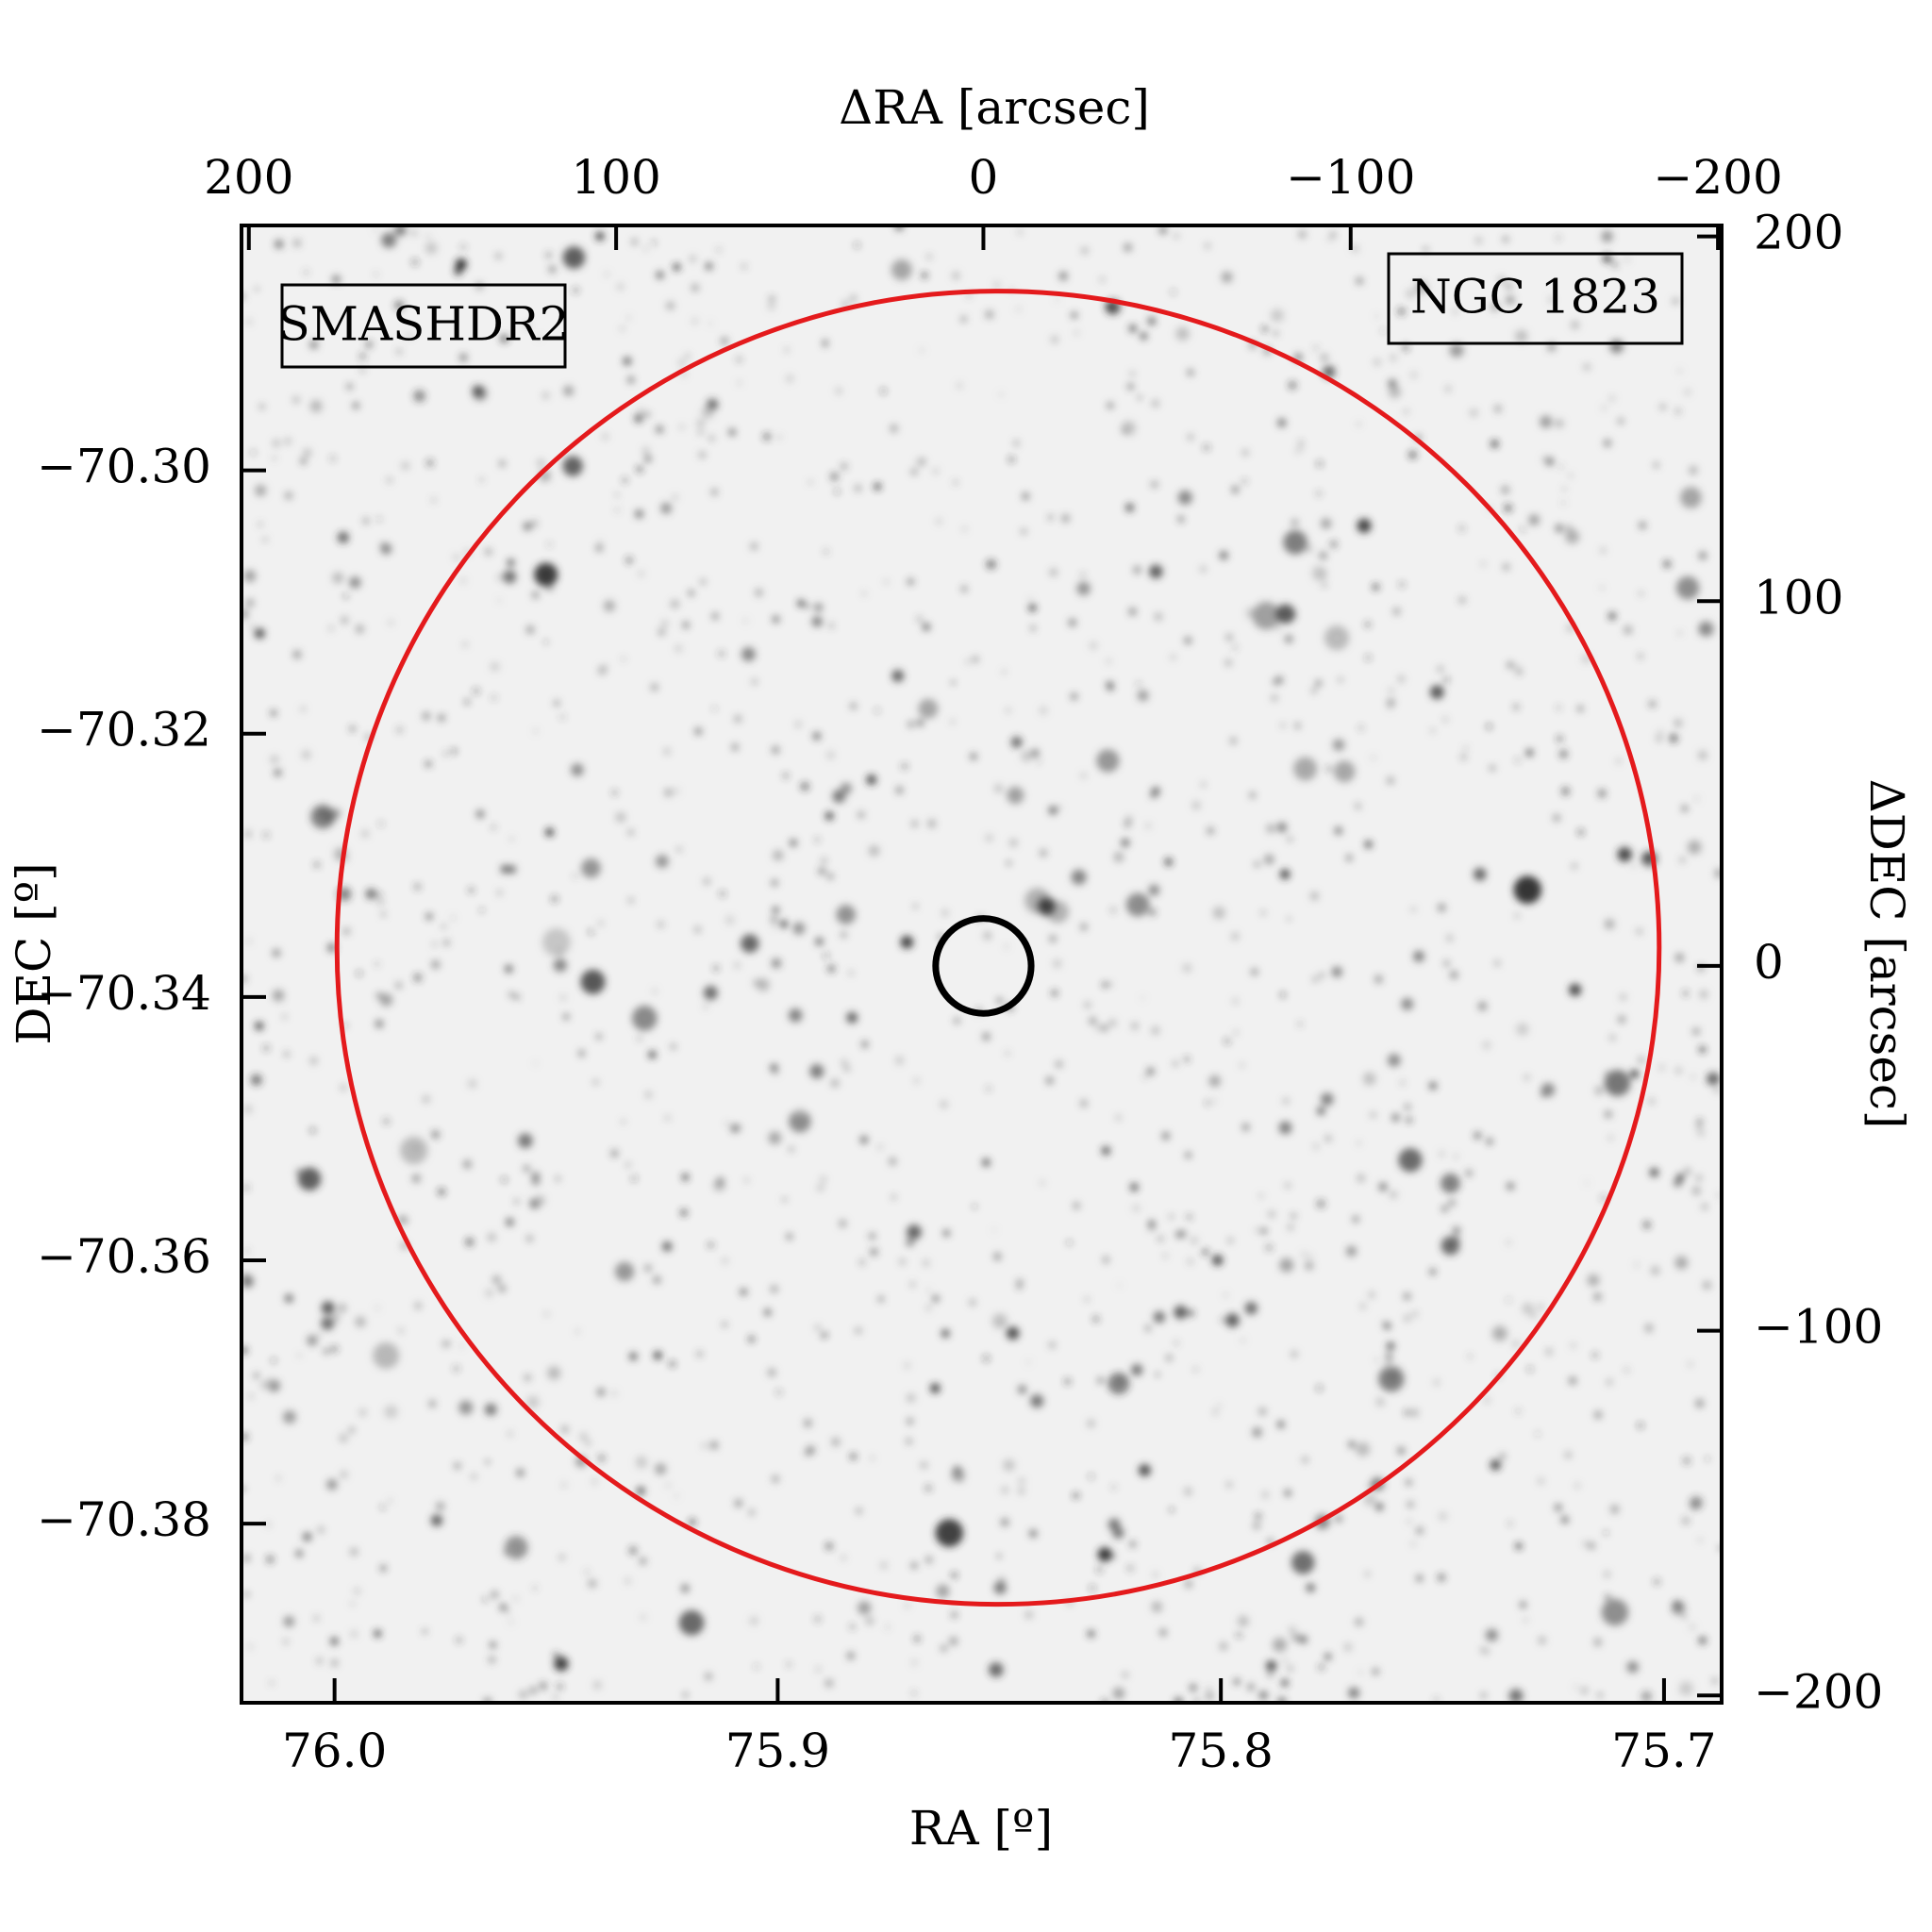 This screenshot has height=1932, width=1932. Describe the element at coordinates (34, 953) in the screenshot. I see `left-axis-title: DEC [º]` at that location.